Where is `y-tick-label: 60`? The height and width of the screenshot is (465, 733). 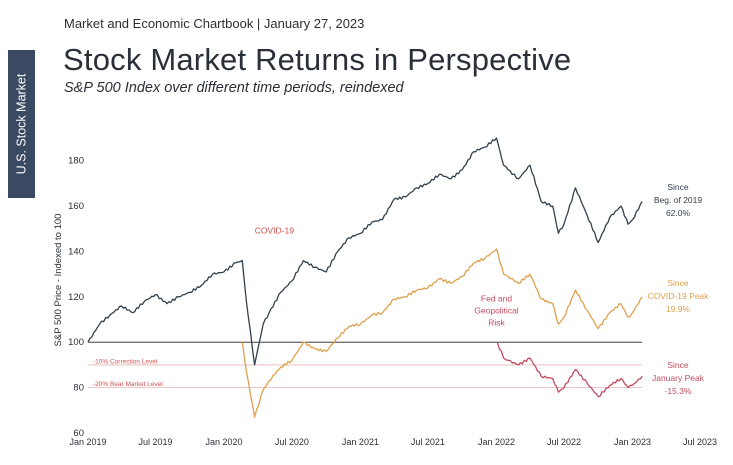
y-tick-label: 60 is located at coordinates (78, 433).